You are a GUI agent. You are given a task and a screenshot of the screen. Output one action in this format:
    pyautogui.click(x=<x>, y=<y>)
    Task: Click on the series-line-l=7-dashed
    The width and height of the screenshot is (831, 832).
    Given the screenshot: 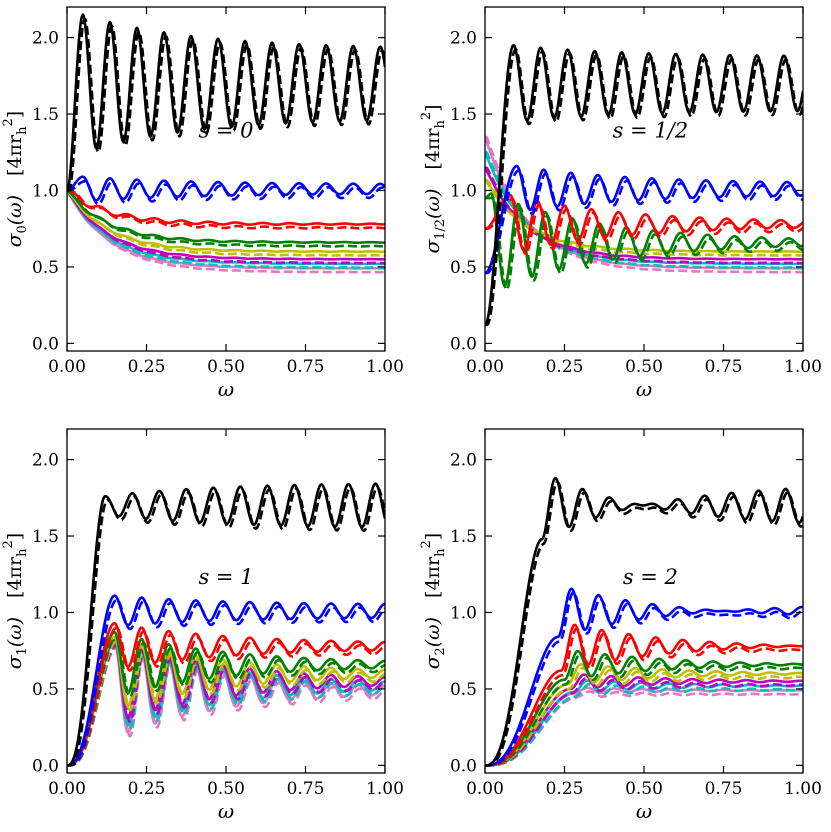 What is the action you would take?
    pyautogui.click(x=226, y=231)
    